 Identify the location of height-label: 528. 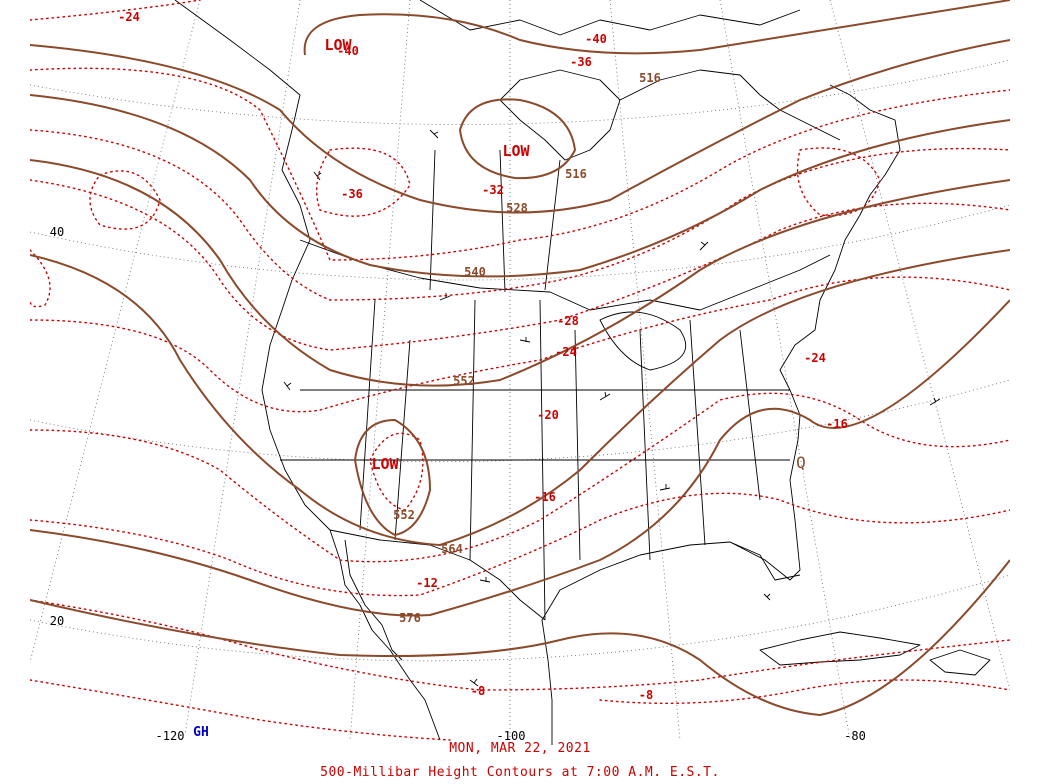
(517, 208).